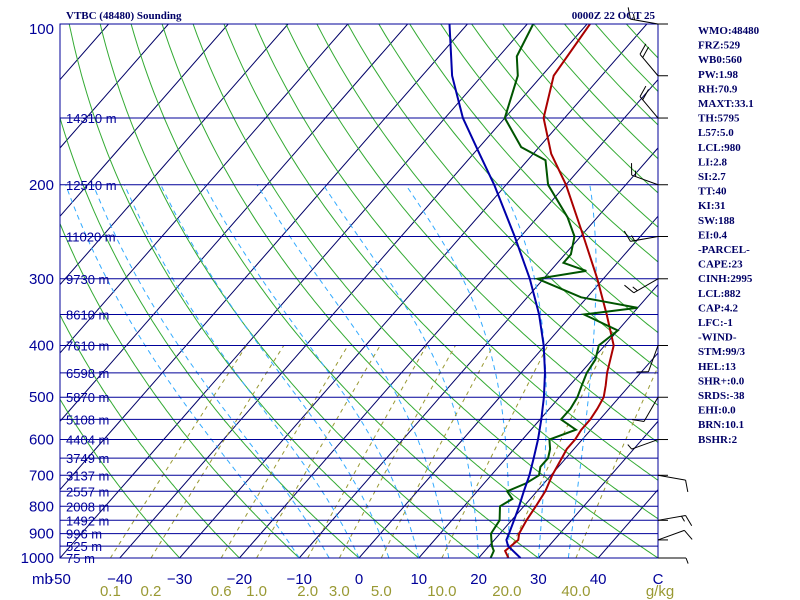 This screenshot has height=600, width=800. I want to click on height-label: 14310 m, so click(91, 118).